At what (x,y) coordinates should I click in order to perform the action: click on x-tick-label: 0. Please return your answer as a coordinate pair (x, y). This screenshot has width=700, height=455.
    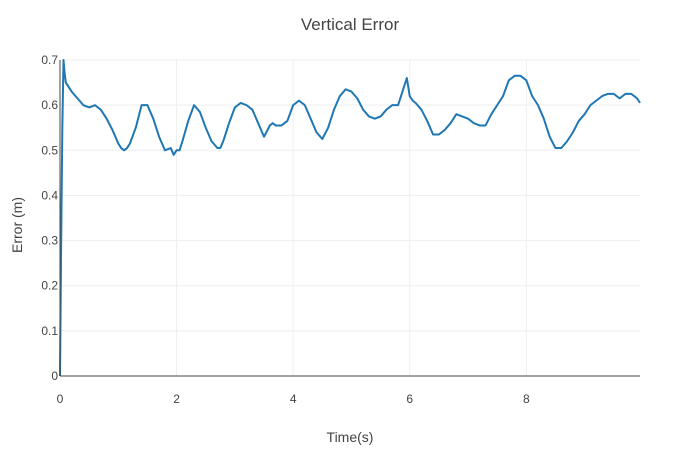
    Looking at the image, I should click on (60, 399).